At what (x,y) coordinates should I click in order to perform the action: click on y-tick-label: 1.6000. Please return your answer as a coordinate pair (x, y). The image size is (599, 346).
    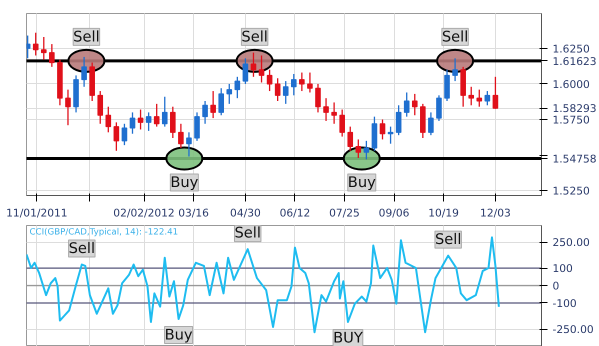
    Looking at the image, I should click on (571, 84).